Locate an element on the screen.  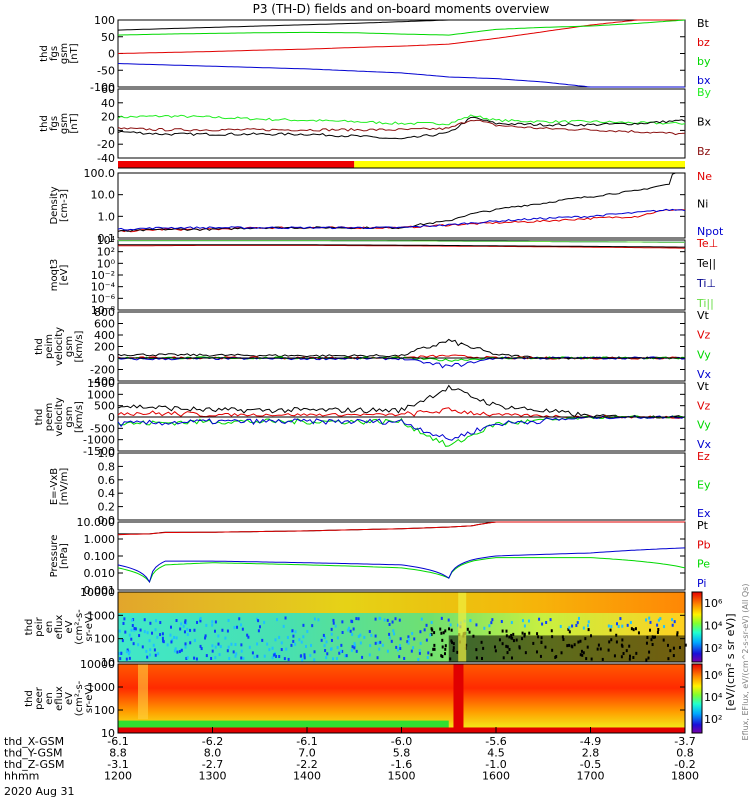
x-tick-label: -4.9 is located at coordinates (590, 741).